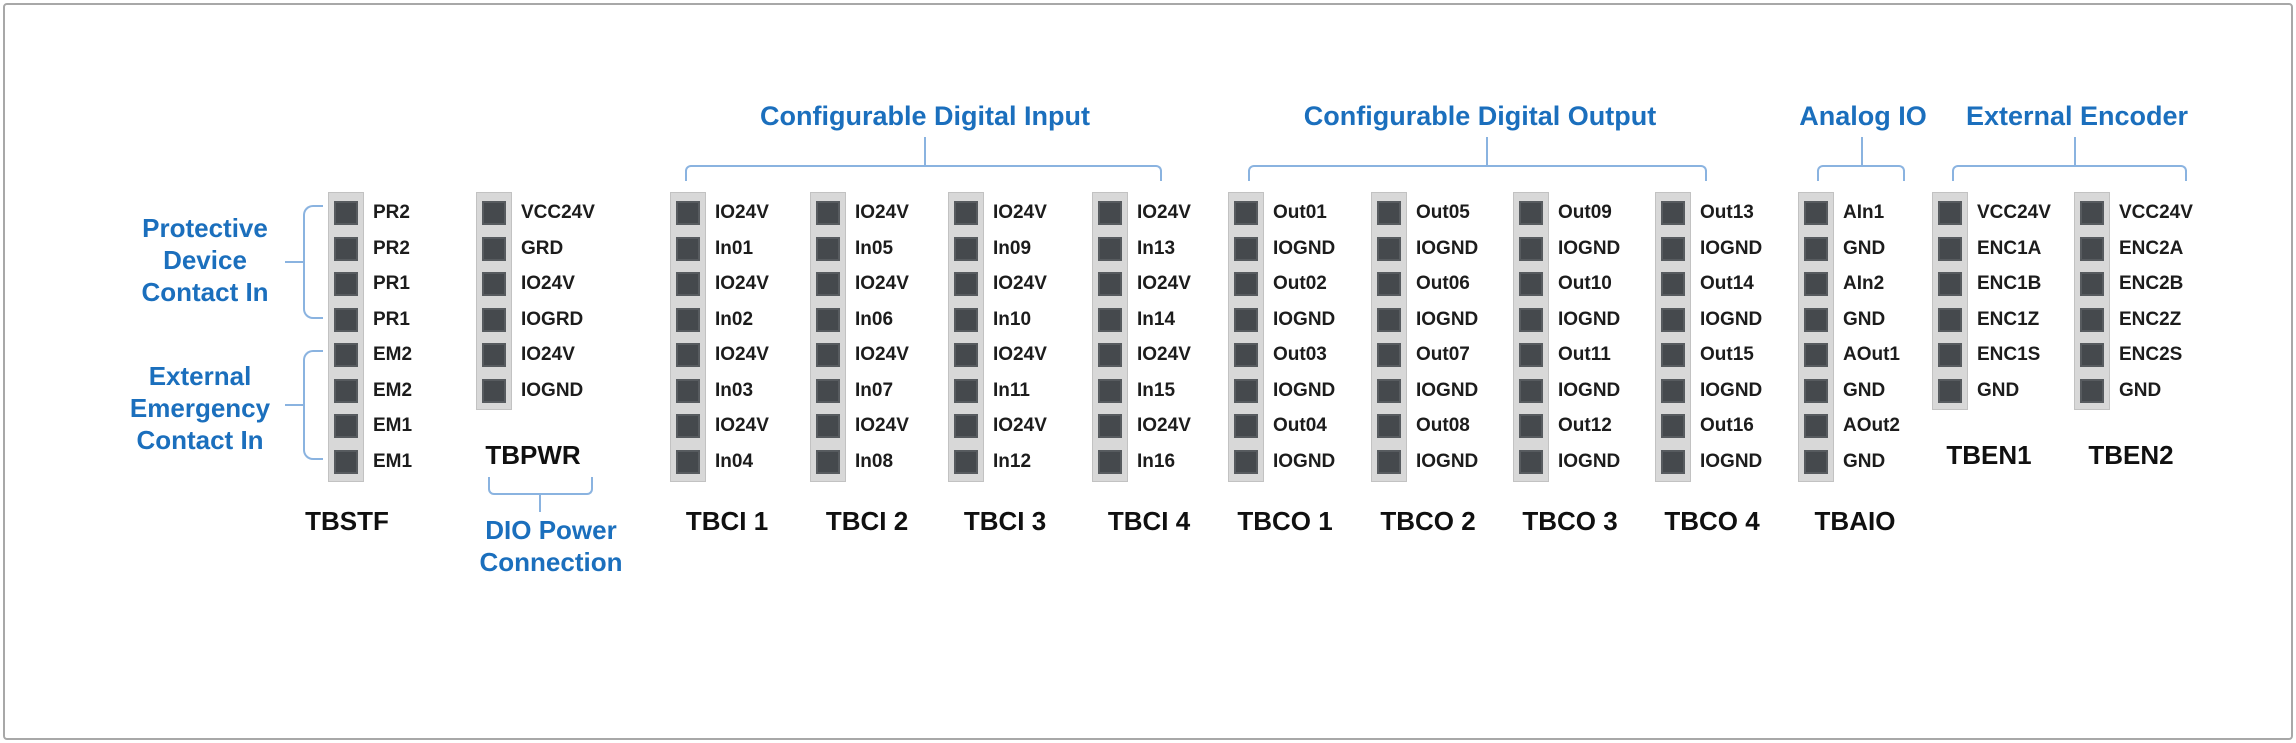 The width and height of the screenshot is (2296, 743). I want to click on terminal-strip-tbaio, so click(1816, 337).